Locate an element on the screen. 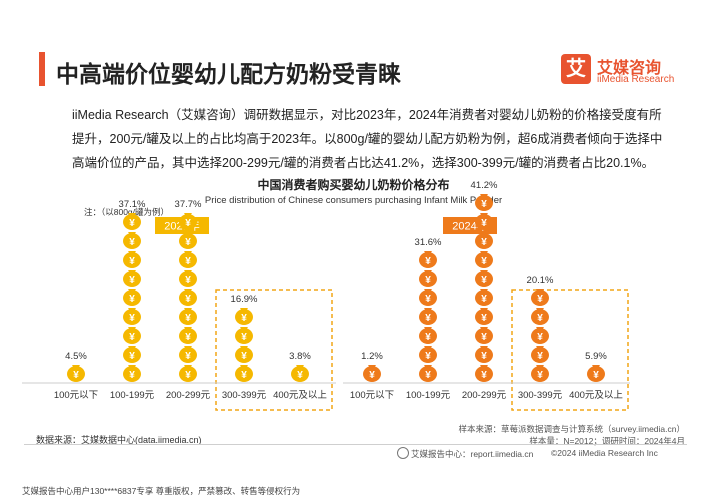 The width and height of the screenshot is (707, 500). report-center-link: 艾媒报告中心：report.iimedia.cn is located at coordinates (472, 454).